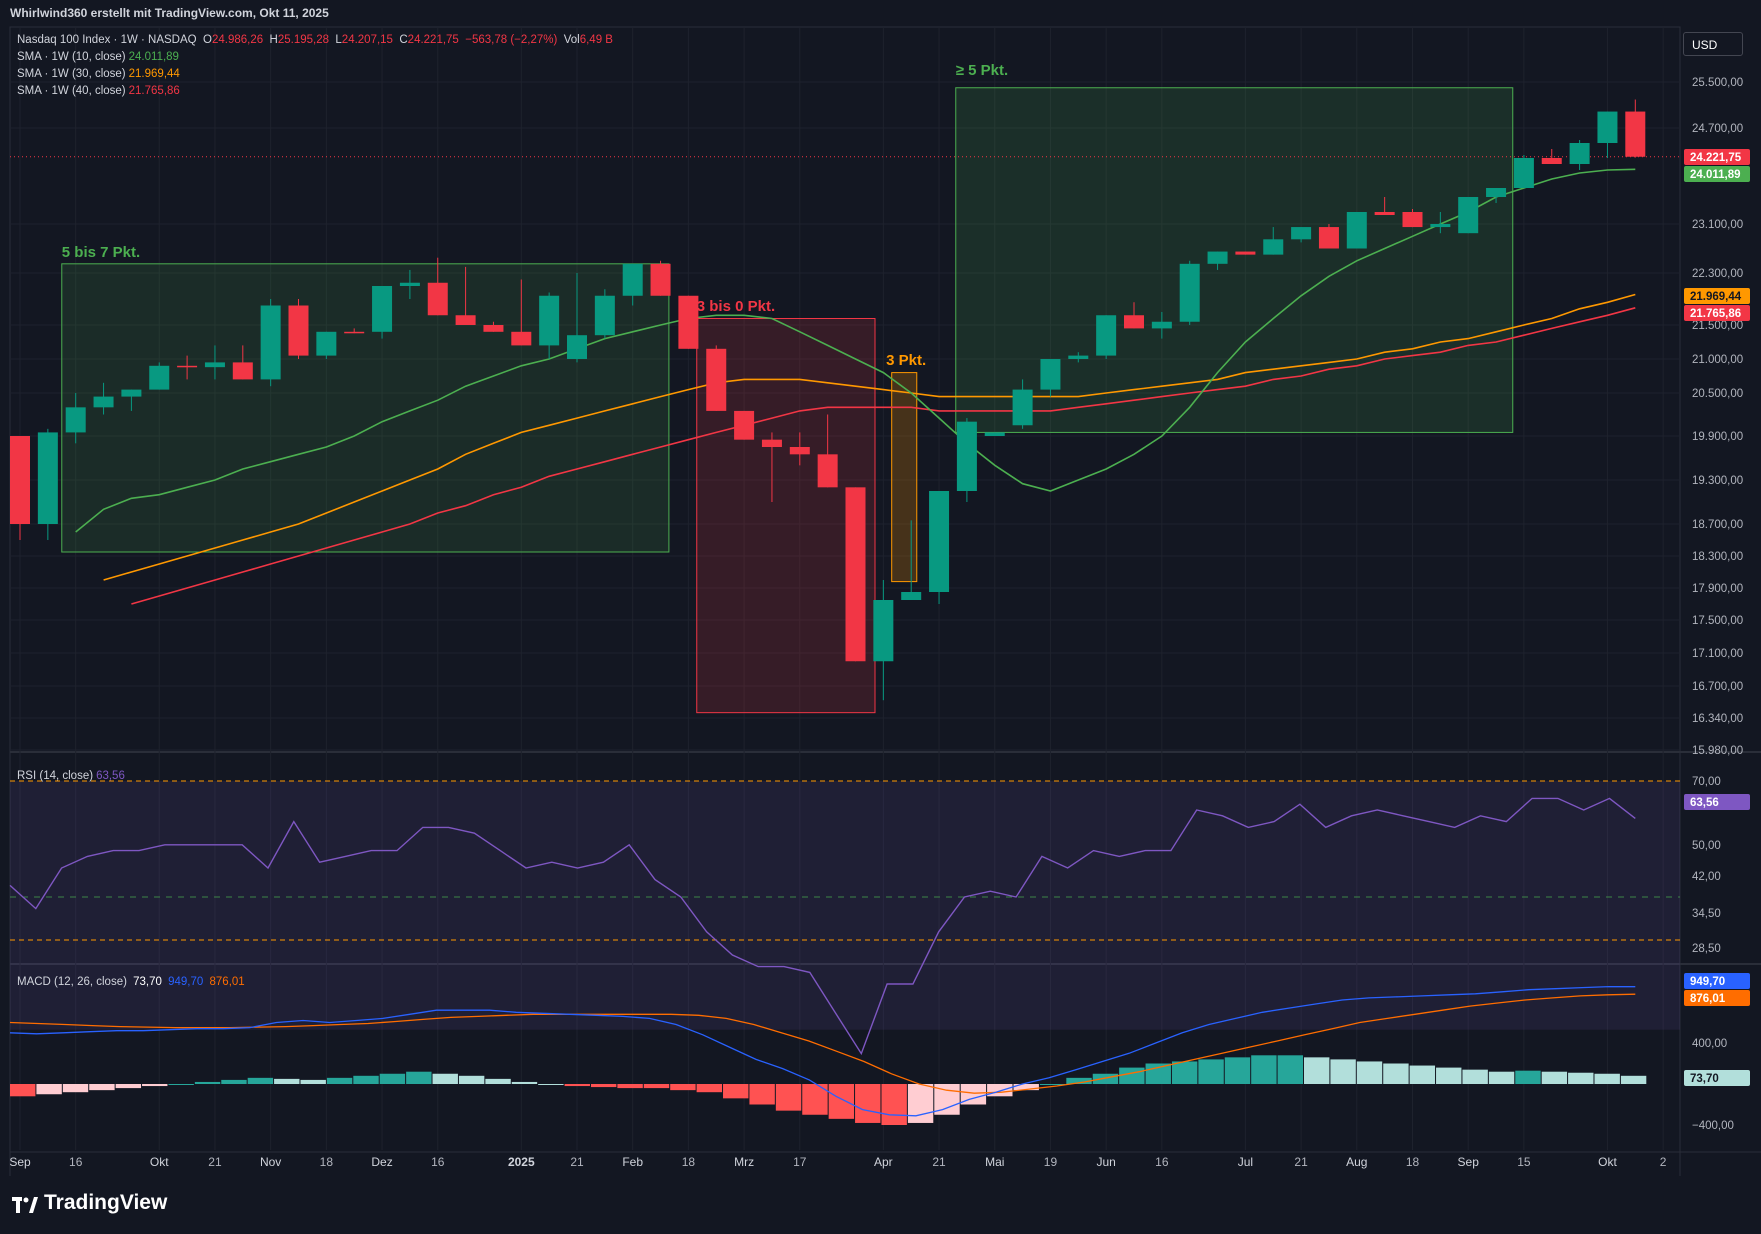 This screenshot has height=1234, width=1761. Describe the element at coordinates (883, 1162) in the screenshot. I see `time-tick-label: Apr` at that location.